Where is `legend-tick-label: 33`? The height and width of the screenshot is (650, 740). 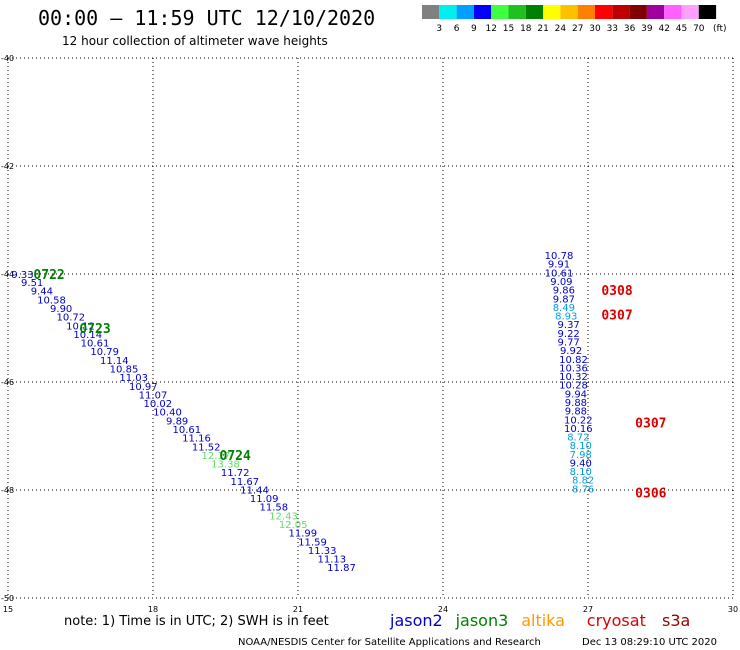
legend-tick-label: 33 is located at coordinates (612, 29).